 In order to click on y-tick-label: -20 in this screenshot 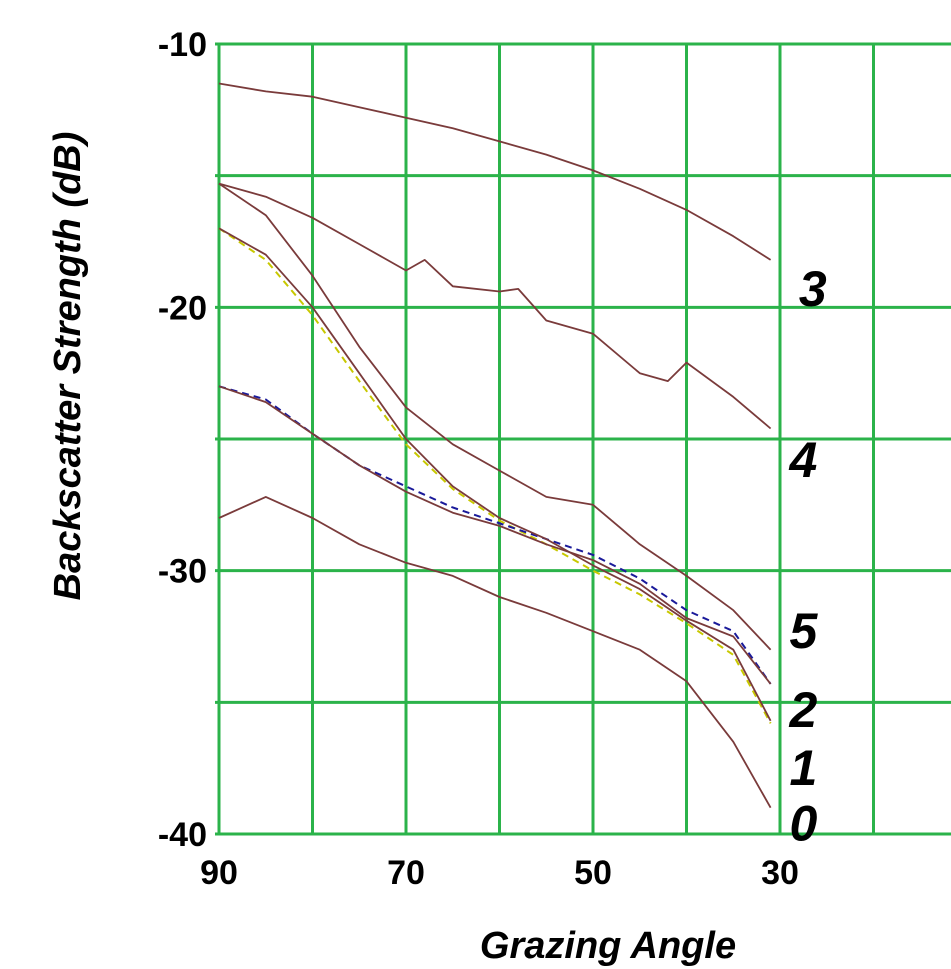, I will do `click(182, 308)`.